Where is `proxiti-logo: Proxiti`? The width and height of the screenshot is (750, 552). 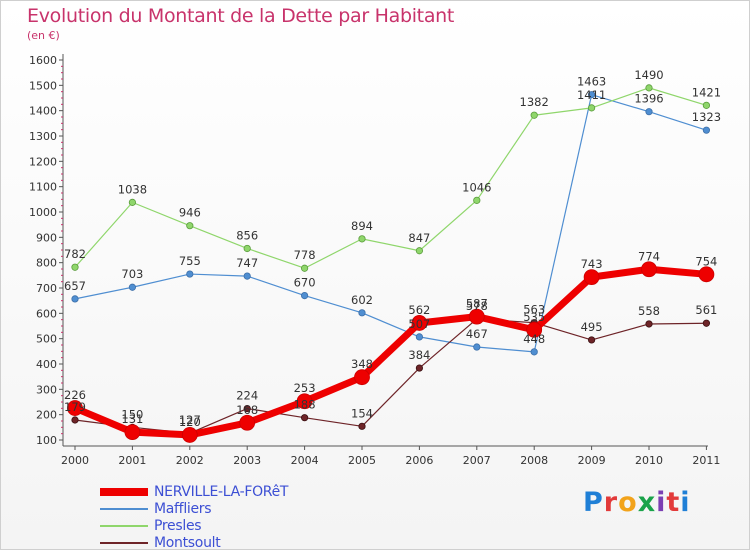
proxiti-logo: Proxiti is located at coordinates (637, 502).